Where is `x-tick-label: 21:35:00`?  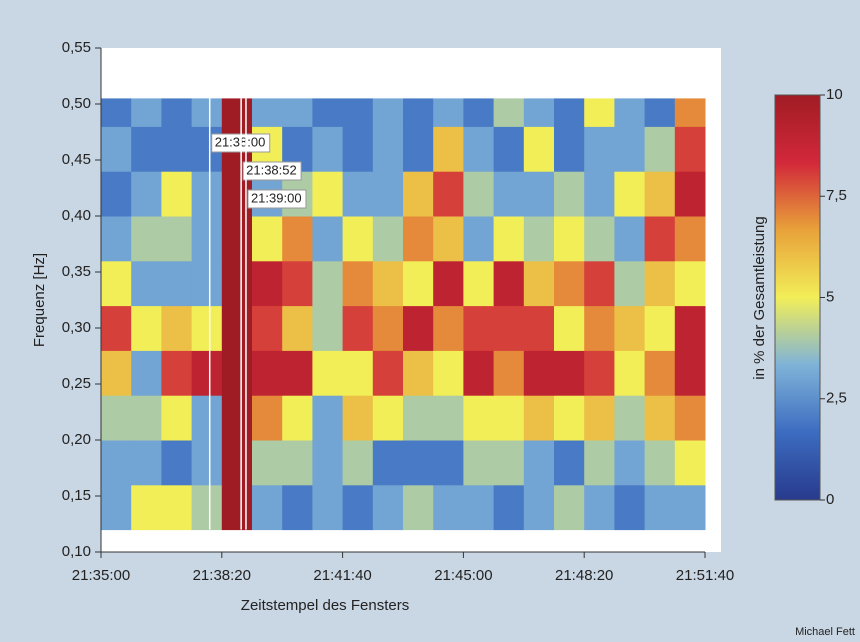 x-tick-label: 21:35:00 is located at coordinates (101, 575).